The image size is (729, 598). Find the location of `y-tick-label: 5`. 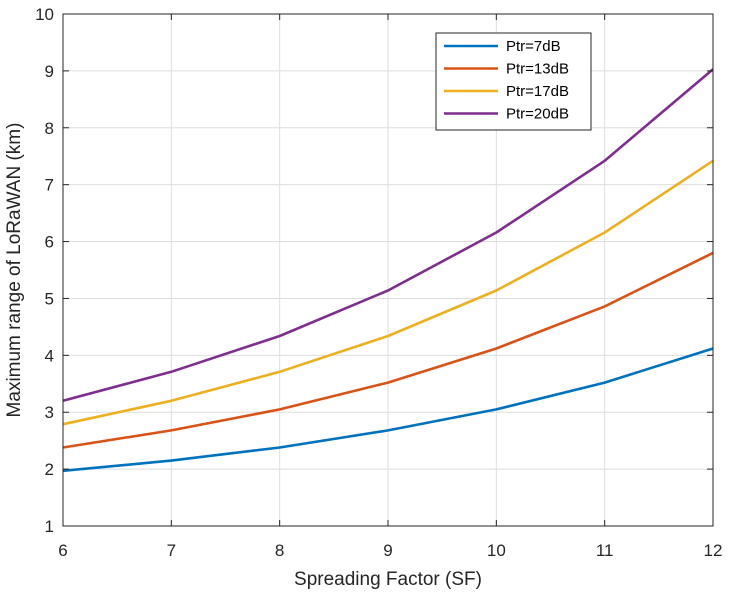

y-tick-label: 5 is located at coordinates (49, 298).